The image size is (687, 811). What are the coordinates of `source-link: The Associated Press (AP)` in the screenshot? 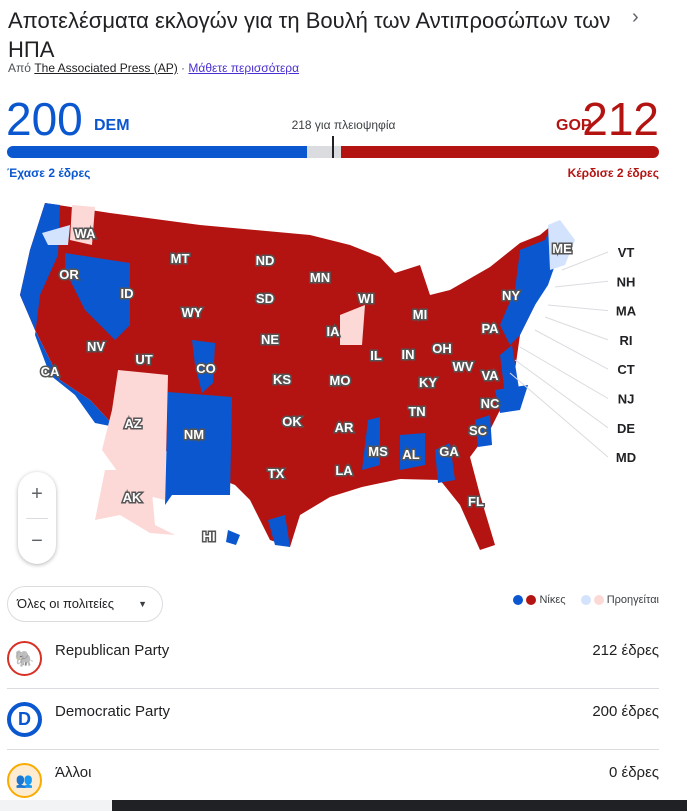 It's located at (106, 68).